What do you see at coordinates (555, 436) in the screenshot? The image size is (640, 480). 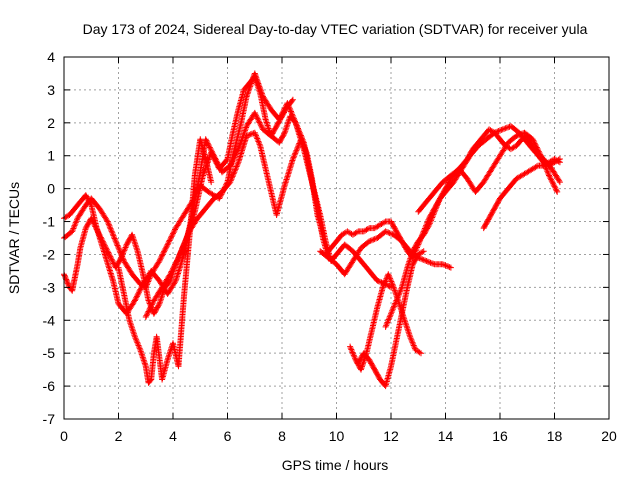 I see `x-tick-label: 18` at bounding box center [555, 436].